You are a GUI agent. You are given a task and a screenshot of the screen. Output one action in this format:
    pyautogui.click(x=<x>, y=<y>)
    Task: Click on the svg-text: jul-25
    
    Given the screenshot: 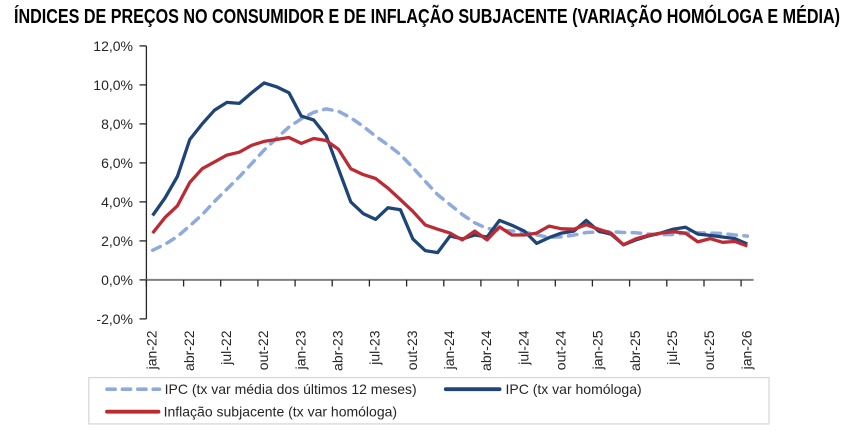 What is the action you would take?
    pyautogui.click(x=672, y=347)
    